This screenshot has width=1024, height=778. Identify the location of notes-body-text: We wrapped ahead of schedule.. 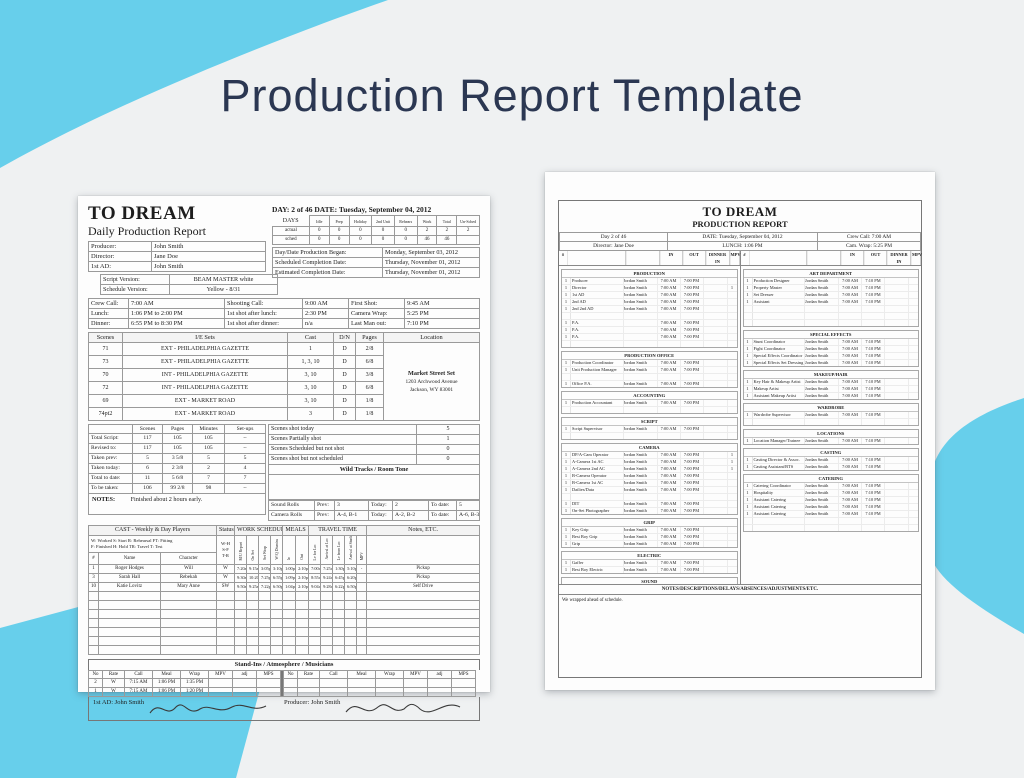
(592, 600).